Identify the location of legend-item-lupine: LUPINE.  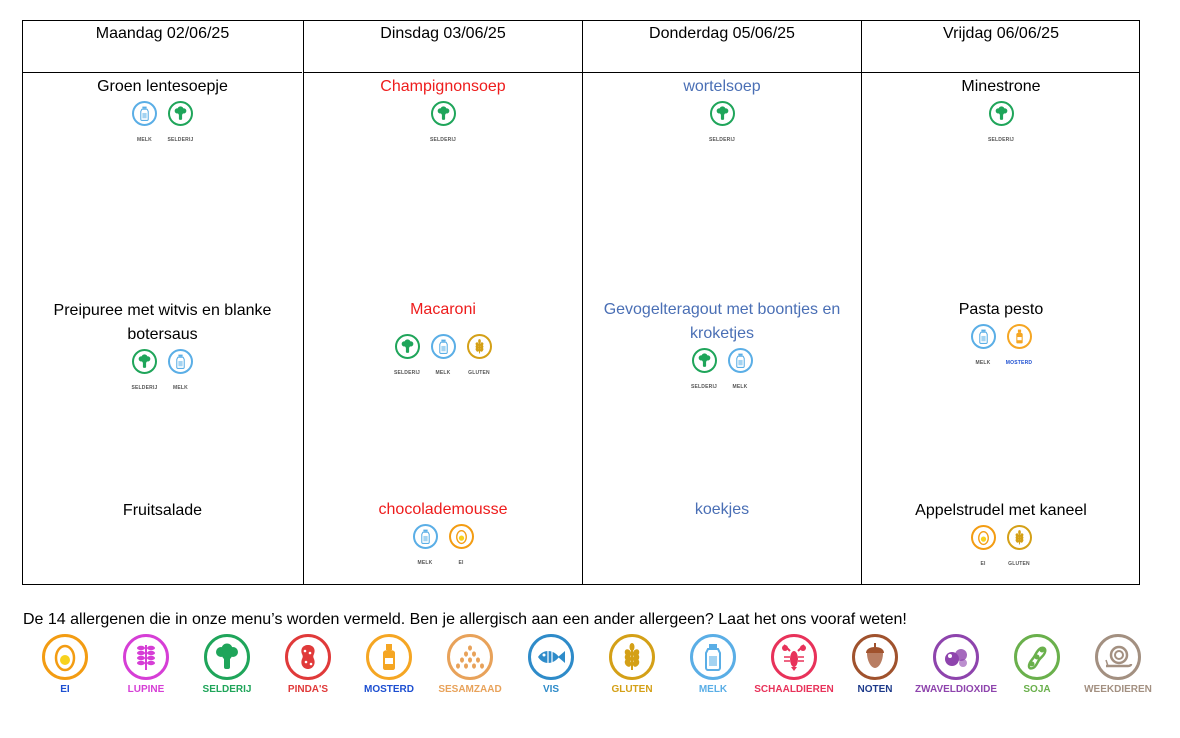
(146, 664).